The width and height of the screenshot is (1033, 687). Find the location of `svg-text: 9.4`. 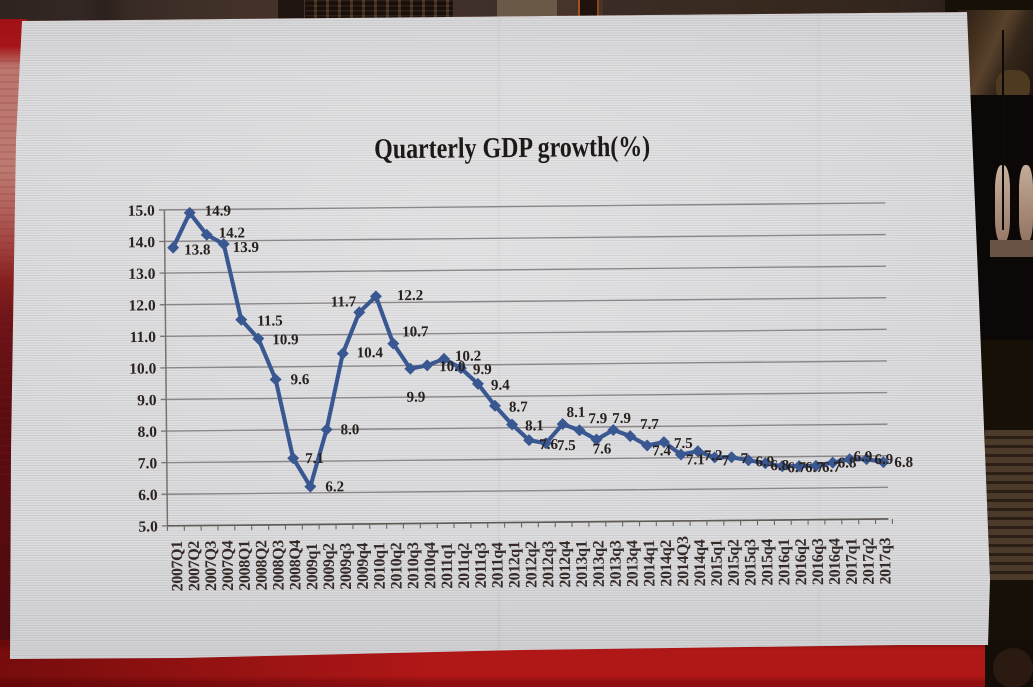

svg-text: 9.4 is located at coordinates (500, 386).